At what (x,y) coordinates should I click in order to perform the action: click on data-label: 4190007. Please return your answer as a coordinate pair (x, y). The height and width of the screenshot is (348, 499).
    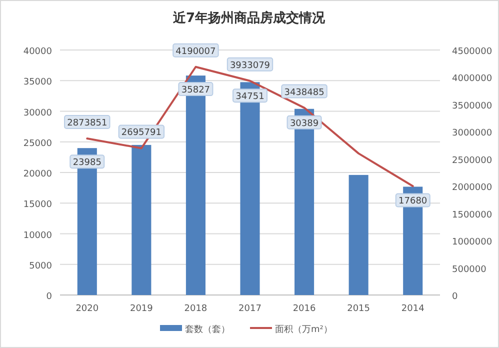
    Looking at the image, I should click on (196, 51).